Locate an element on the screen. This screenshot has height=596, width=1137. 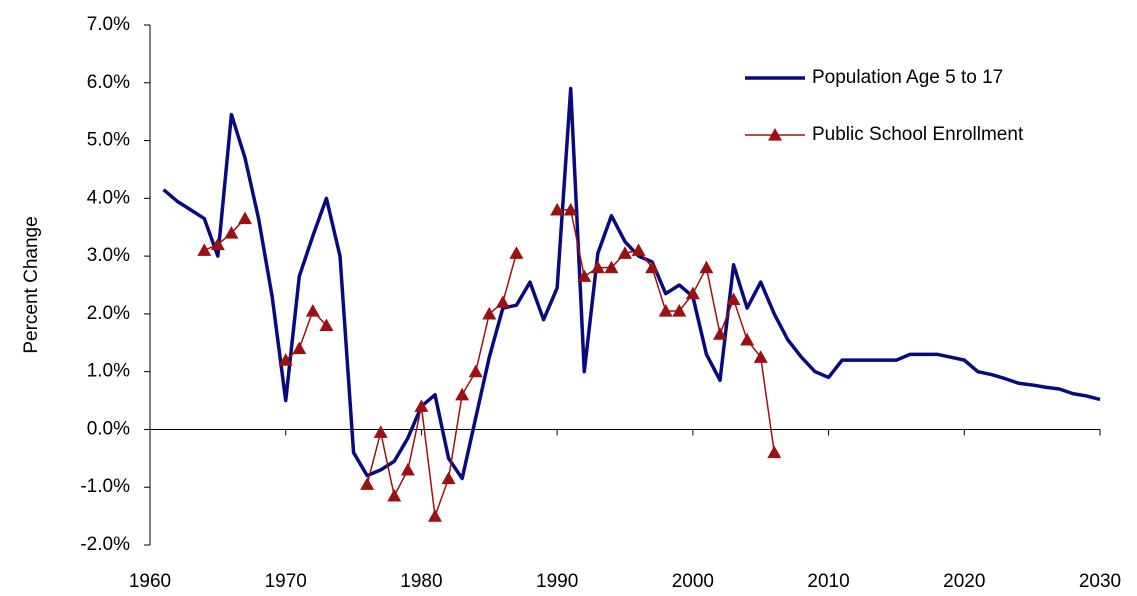
x-tick-label: 2000 is located at coordinates (693, 581).